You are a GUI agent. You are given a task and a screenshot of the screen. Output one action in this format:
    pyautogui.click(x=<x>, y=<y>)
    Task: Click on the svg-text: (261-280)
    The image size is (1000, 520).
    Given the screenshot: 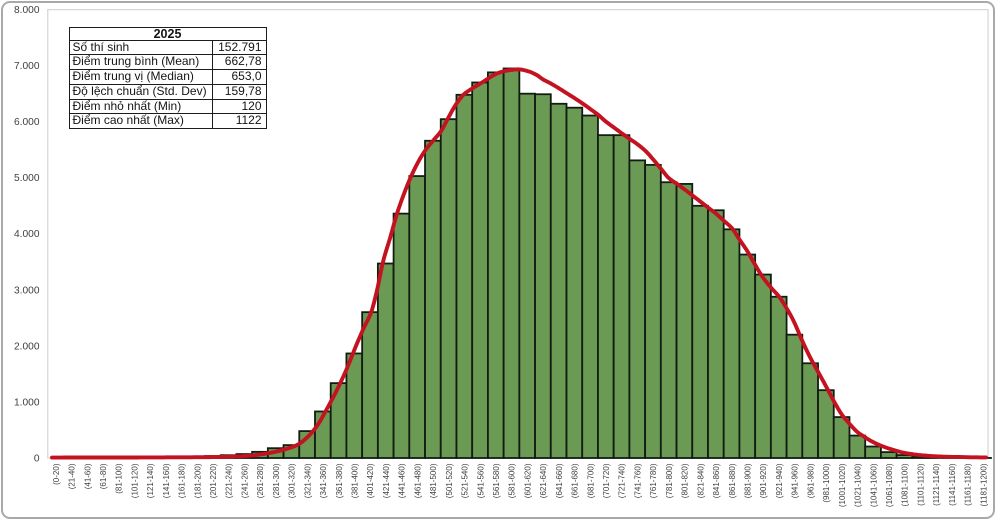 What is the action you would take?
    pyautogui.click(x=260, y=480)
    